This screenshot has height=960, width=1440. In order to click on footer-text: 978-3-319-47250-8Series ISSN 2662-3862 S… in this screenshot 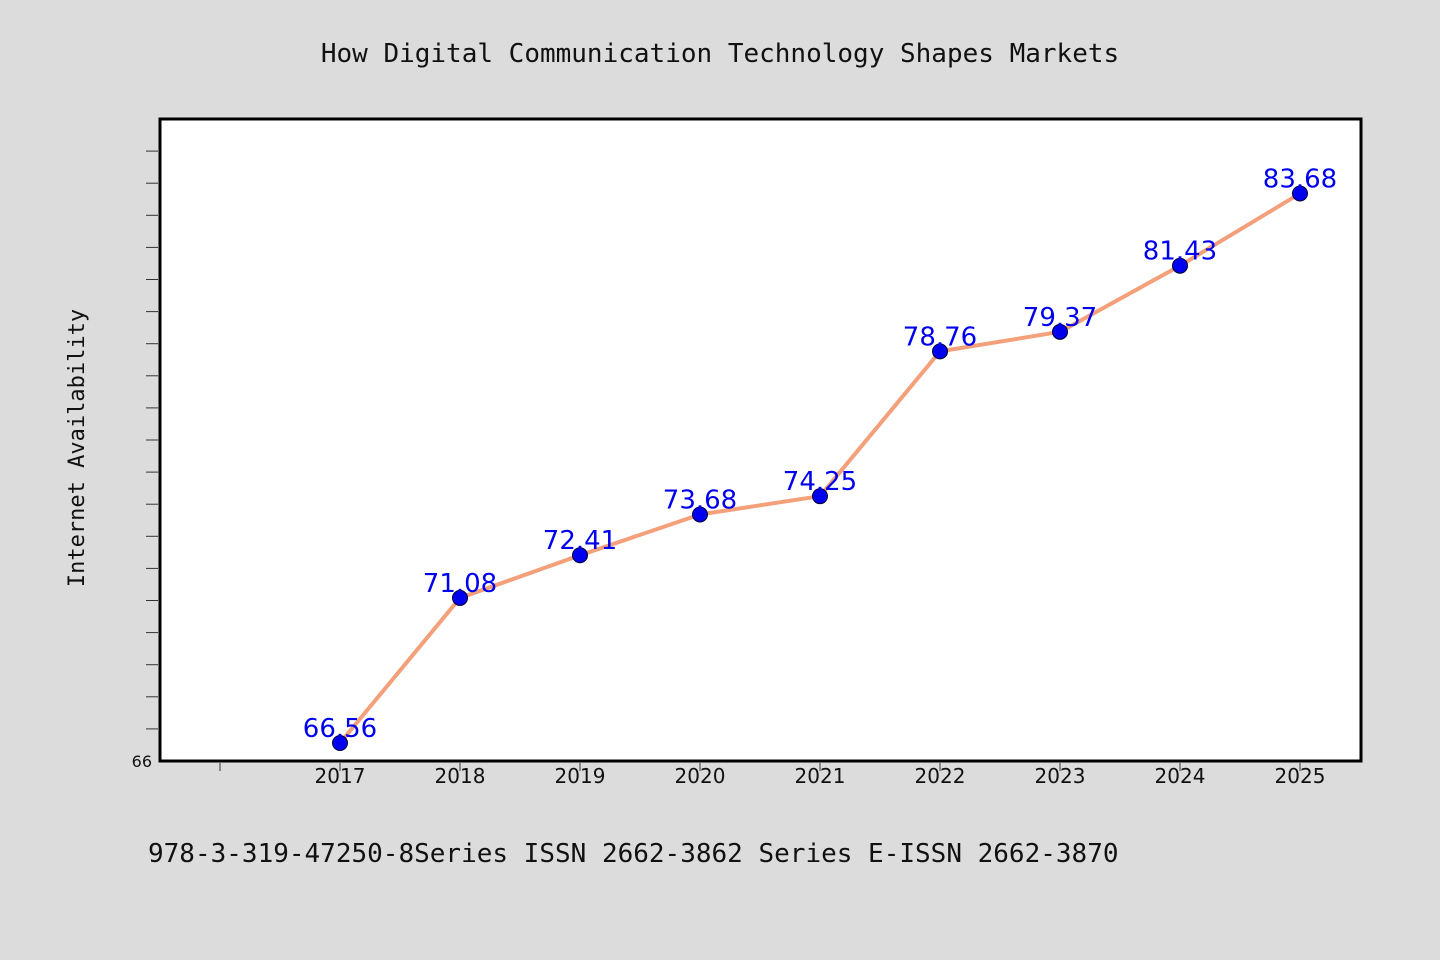, I will do `click(633, 854)`.